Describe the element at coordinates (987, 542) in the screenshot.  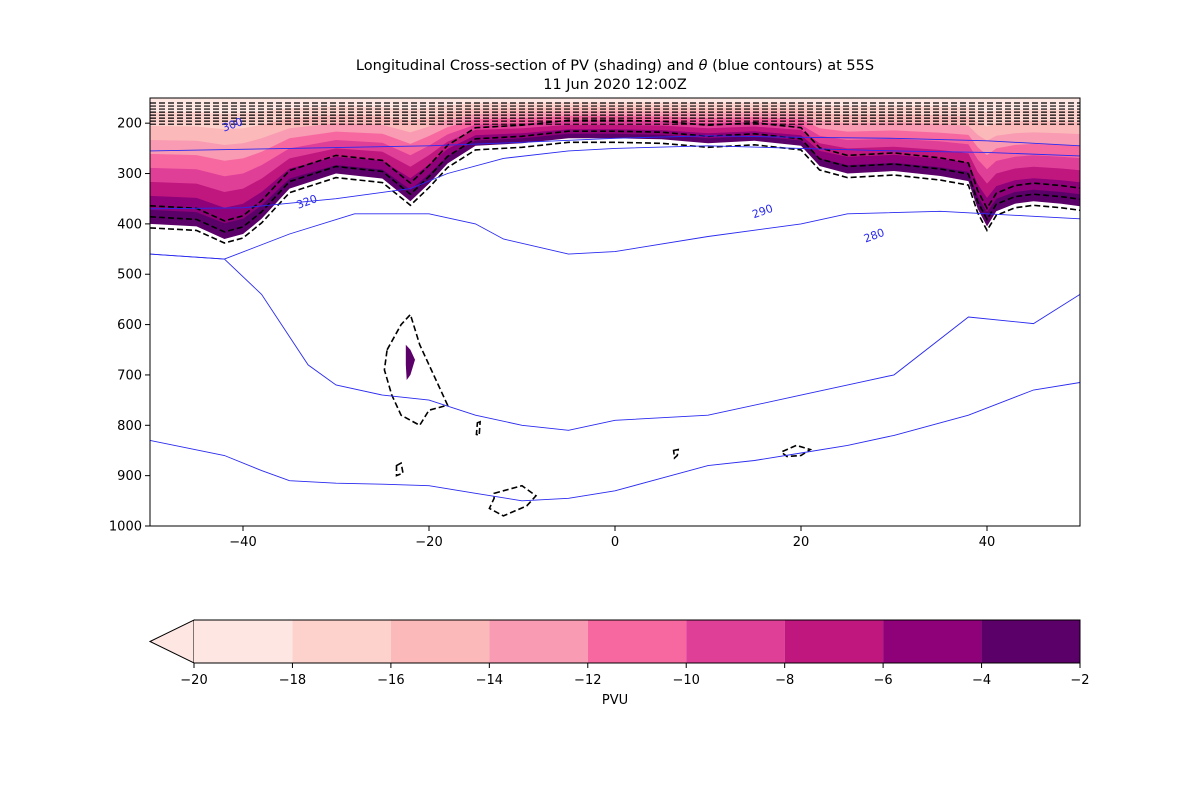
I see `x-tick-label: 40` at that location.